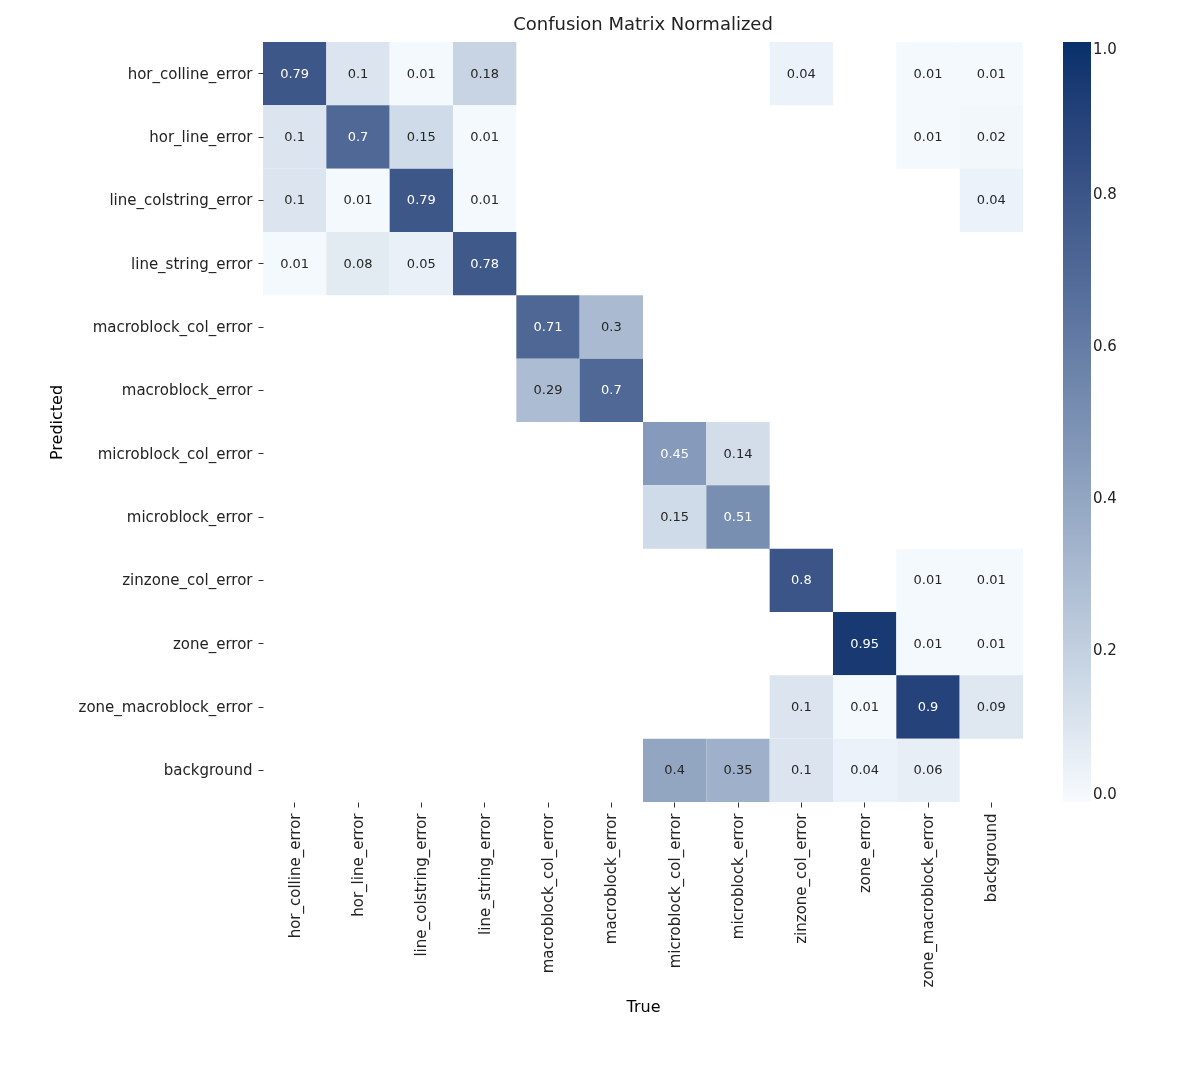  Describe the element at coordinates (1105, 794) in the screenshot. I see `color-bar-label: 0.0` at that location.